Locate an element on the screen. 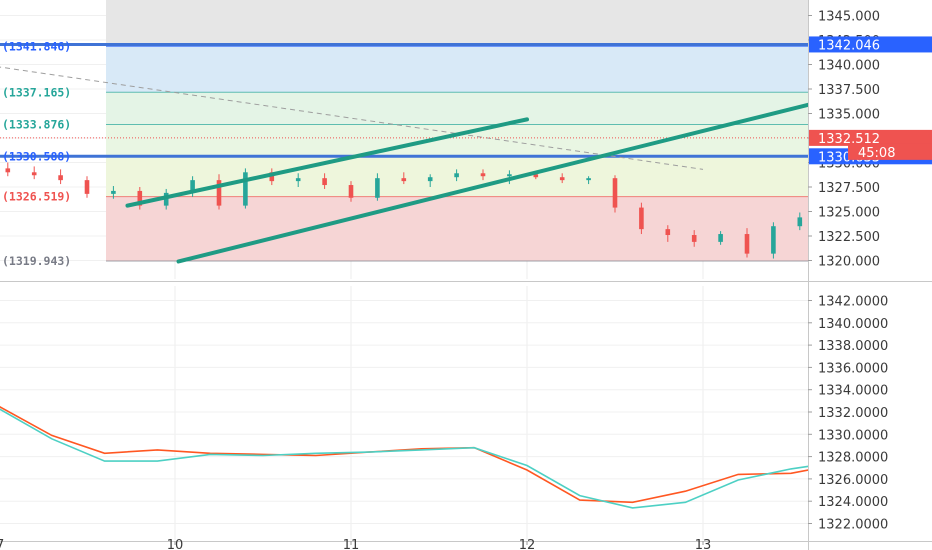 The image size is (932, 550). y-tick-label: 1337.500 is located at coordinates (849, 90).